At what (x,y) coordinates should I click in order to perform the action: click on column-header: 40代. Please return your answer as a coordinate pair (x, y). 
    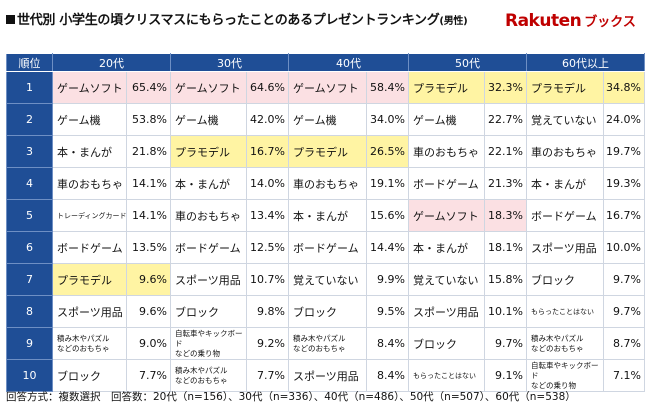
    Looking at the image, I should click on (348, 62).